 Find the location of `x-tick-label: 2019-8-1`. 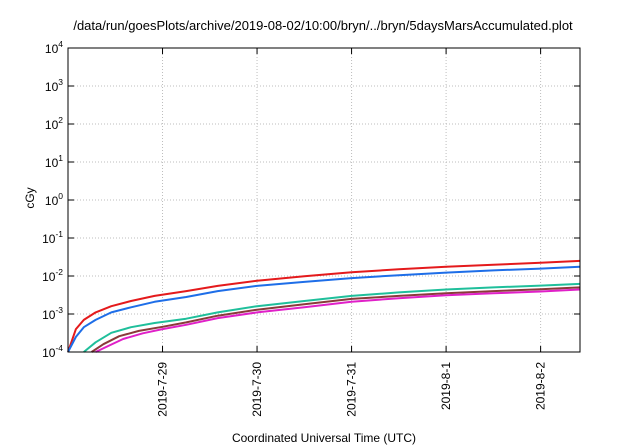

x-tick-label: 2019-8-1 is located at coordinates (446, 386).